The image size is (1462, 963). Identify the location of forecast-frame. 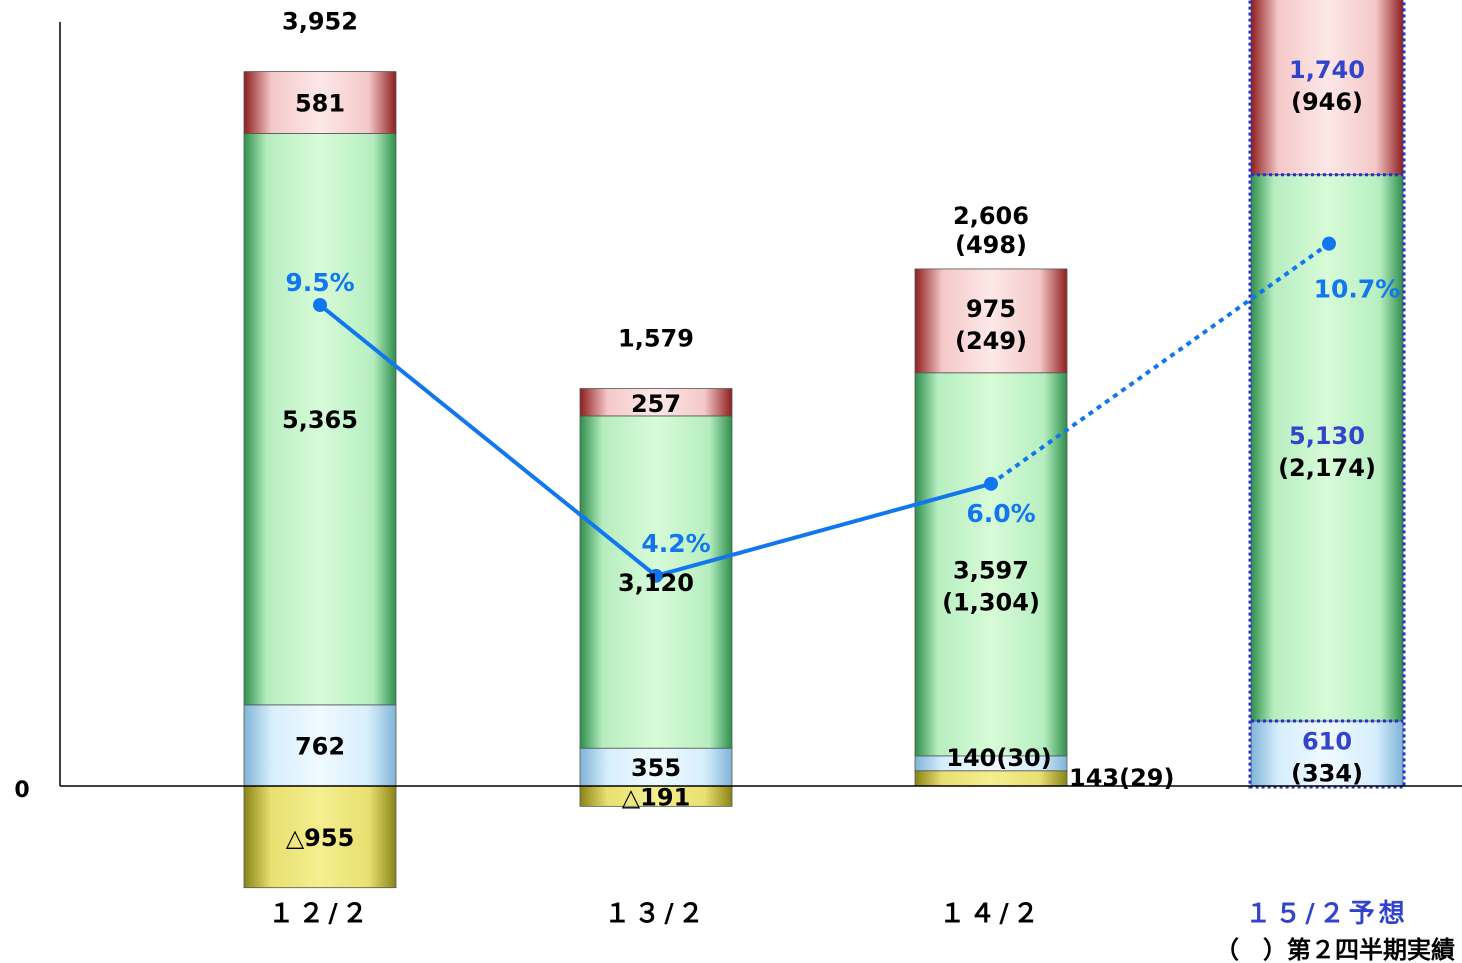
(1327, 394).